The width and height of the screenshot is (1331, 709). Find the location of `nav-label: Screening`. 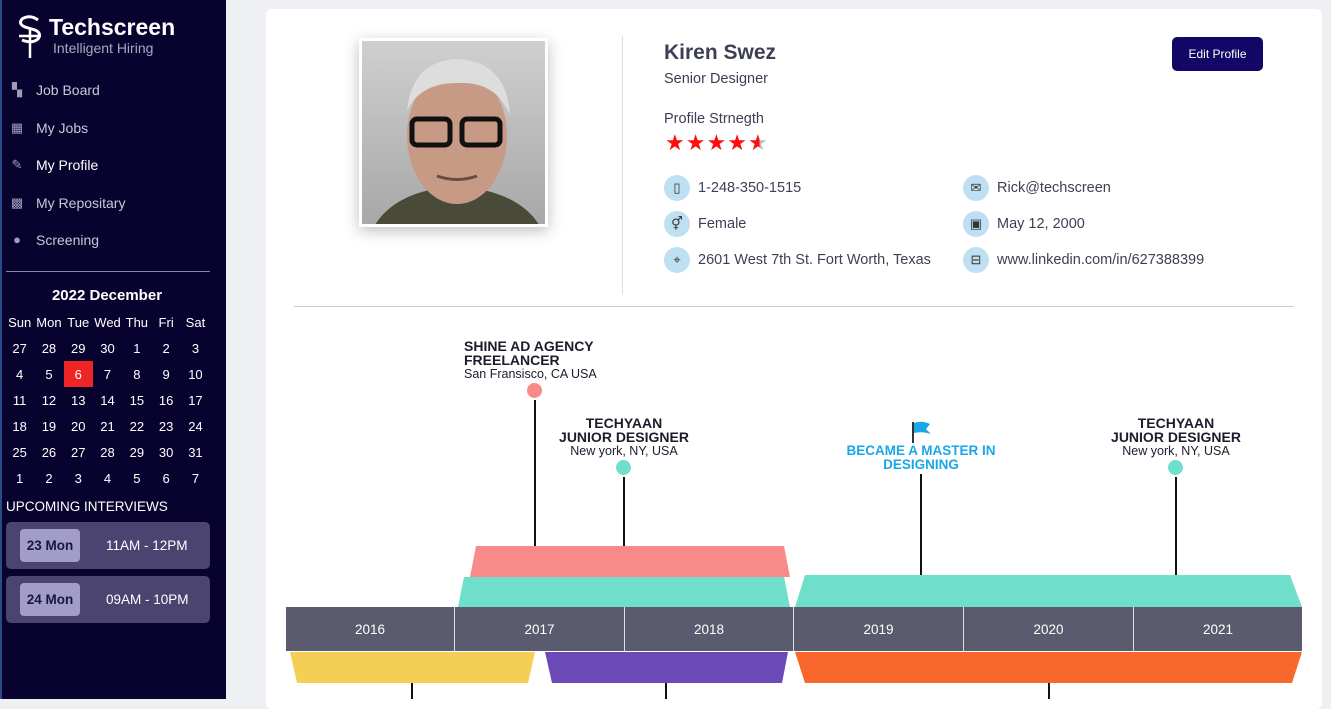

nav-label: Screening is located at coordinates (68, 240).